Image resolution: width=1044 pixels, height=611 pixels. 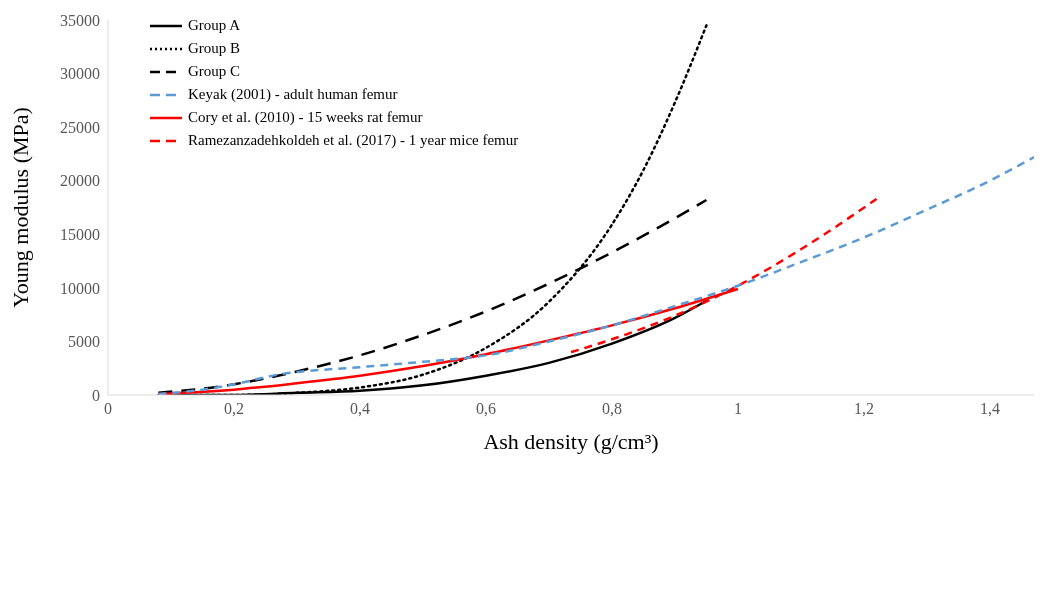 What do you see at coordinates (214, 48) in the screenshot?
I see `legend-label: Group B` at bounding box center [214, 48].